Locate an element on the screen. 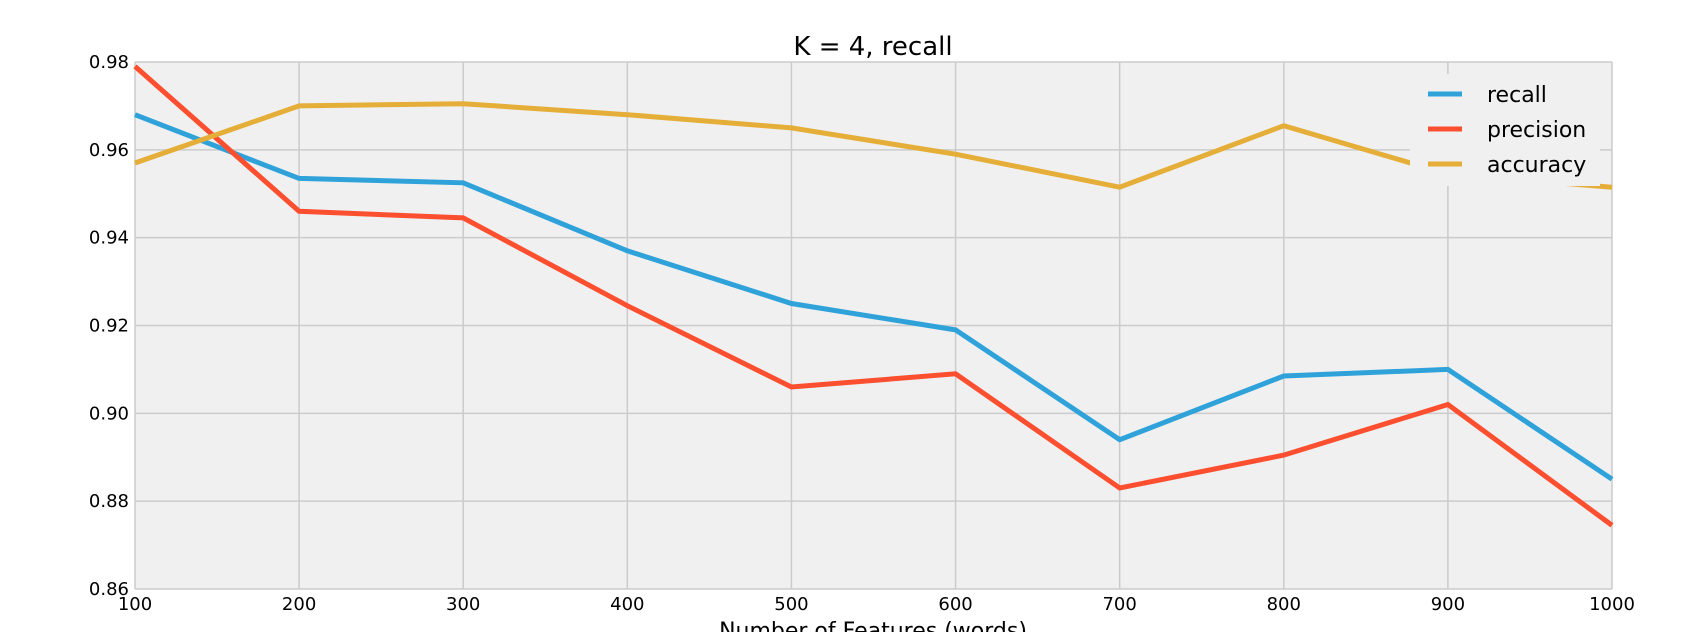  legend-label-precision: precision is located at coordinates (1536, 130).